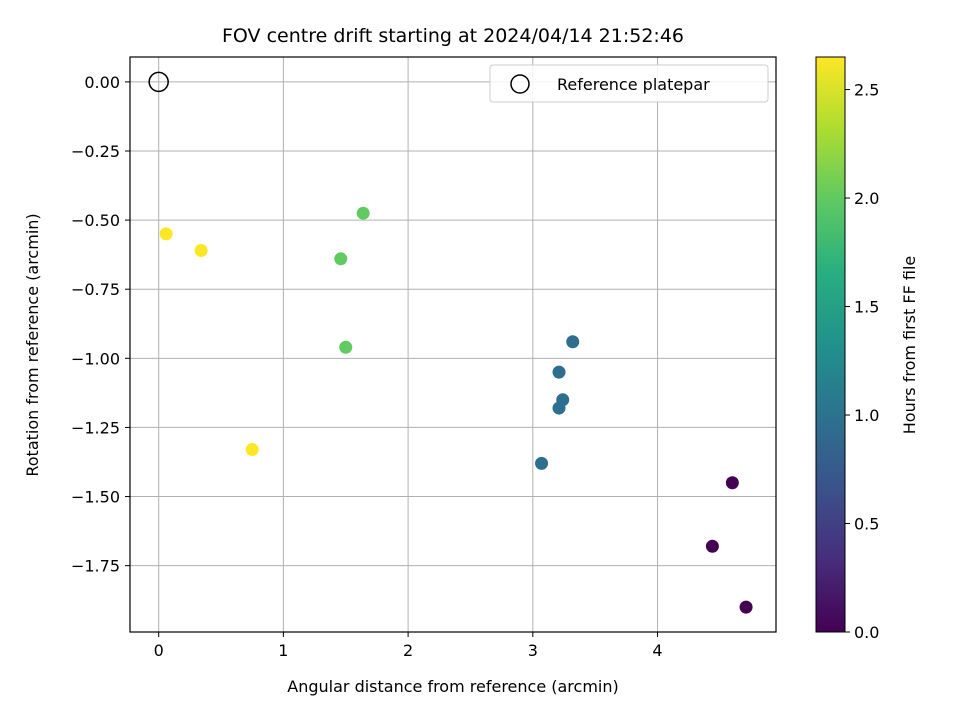 The image size is (960, 720). Describe the element at coordinates (283, 650) in the screenshot. I see `x-tick-label: 1` at that location.